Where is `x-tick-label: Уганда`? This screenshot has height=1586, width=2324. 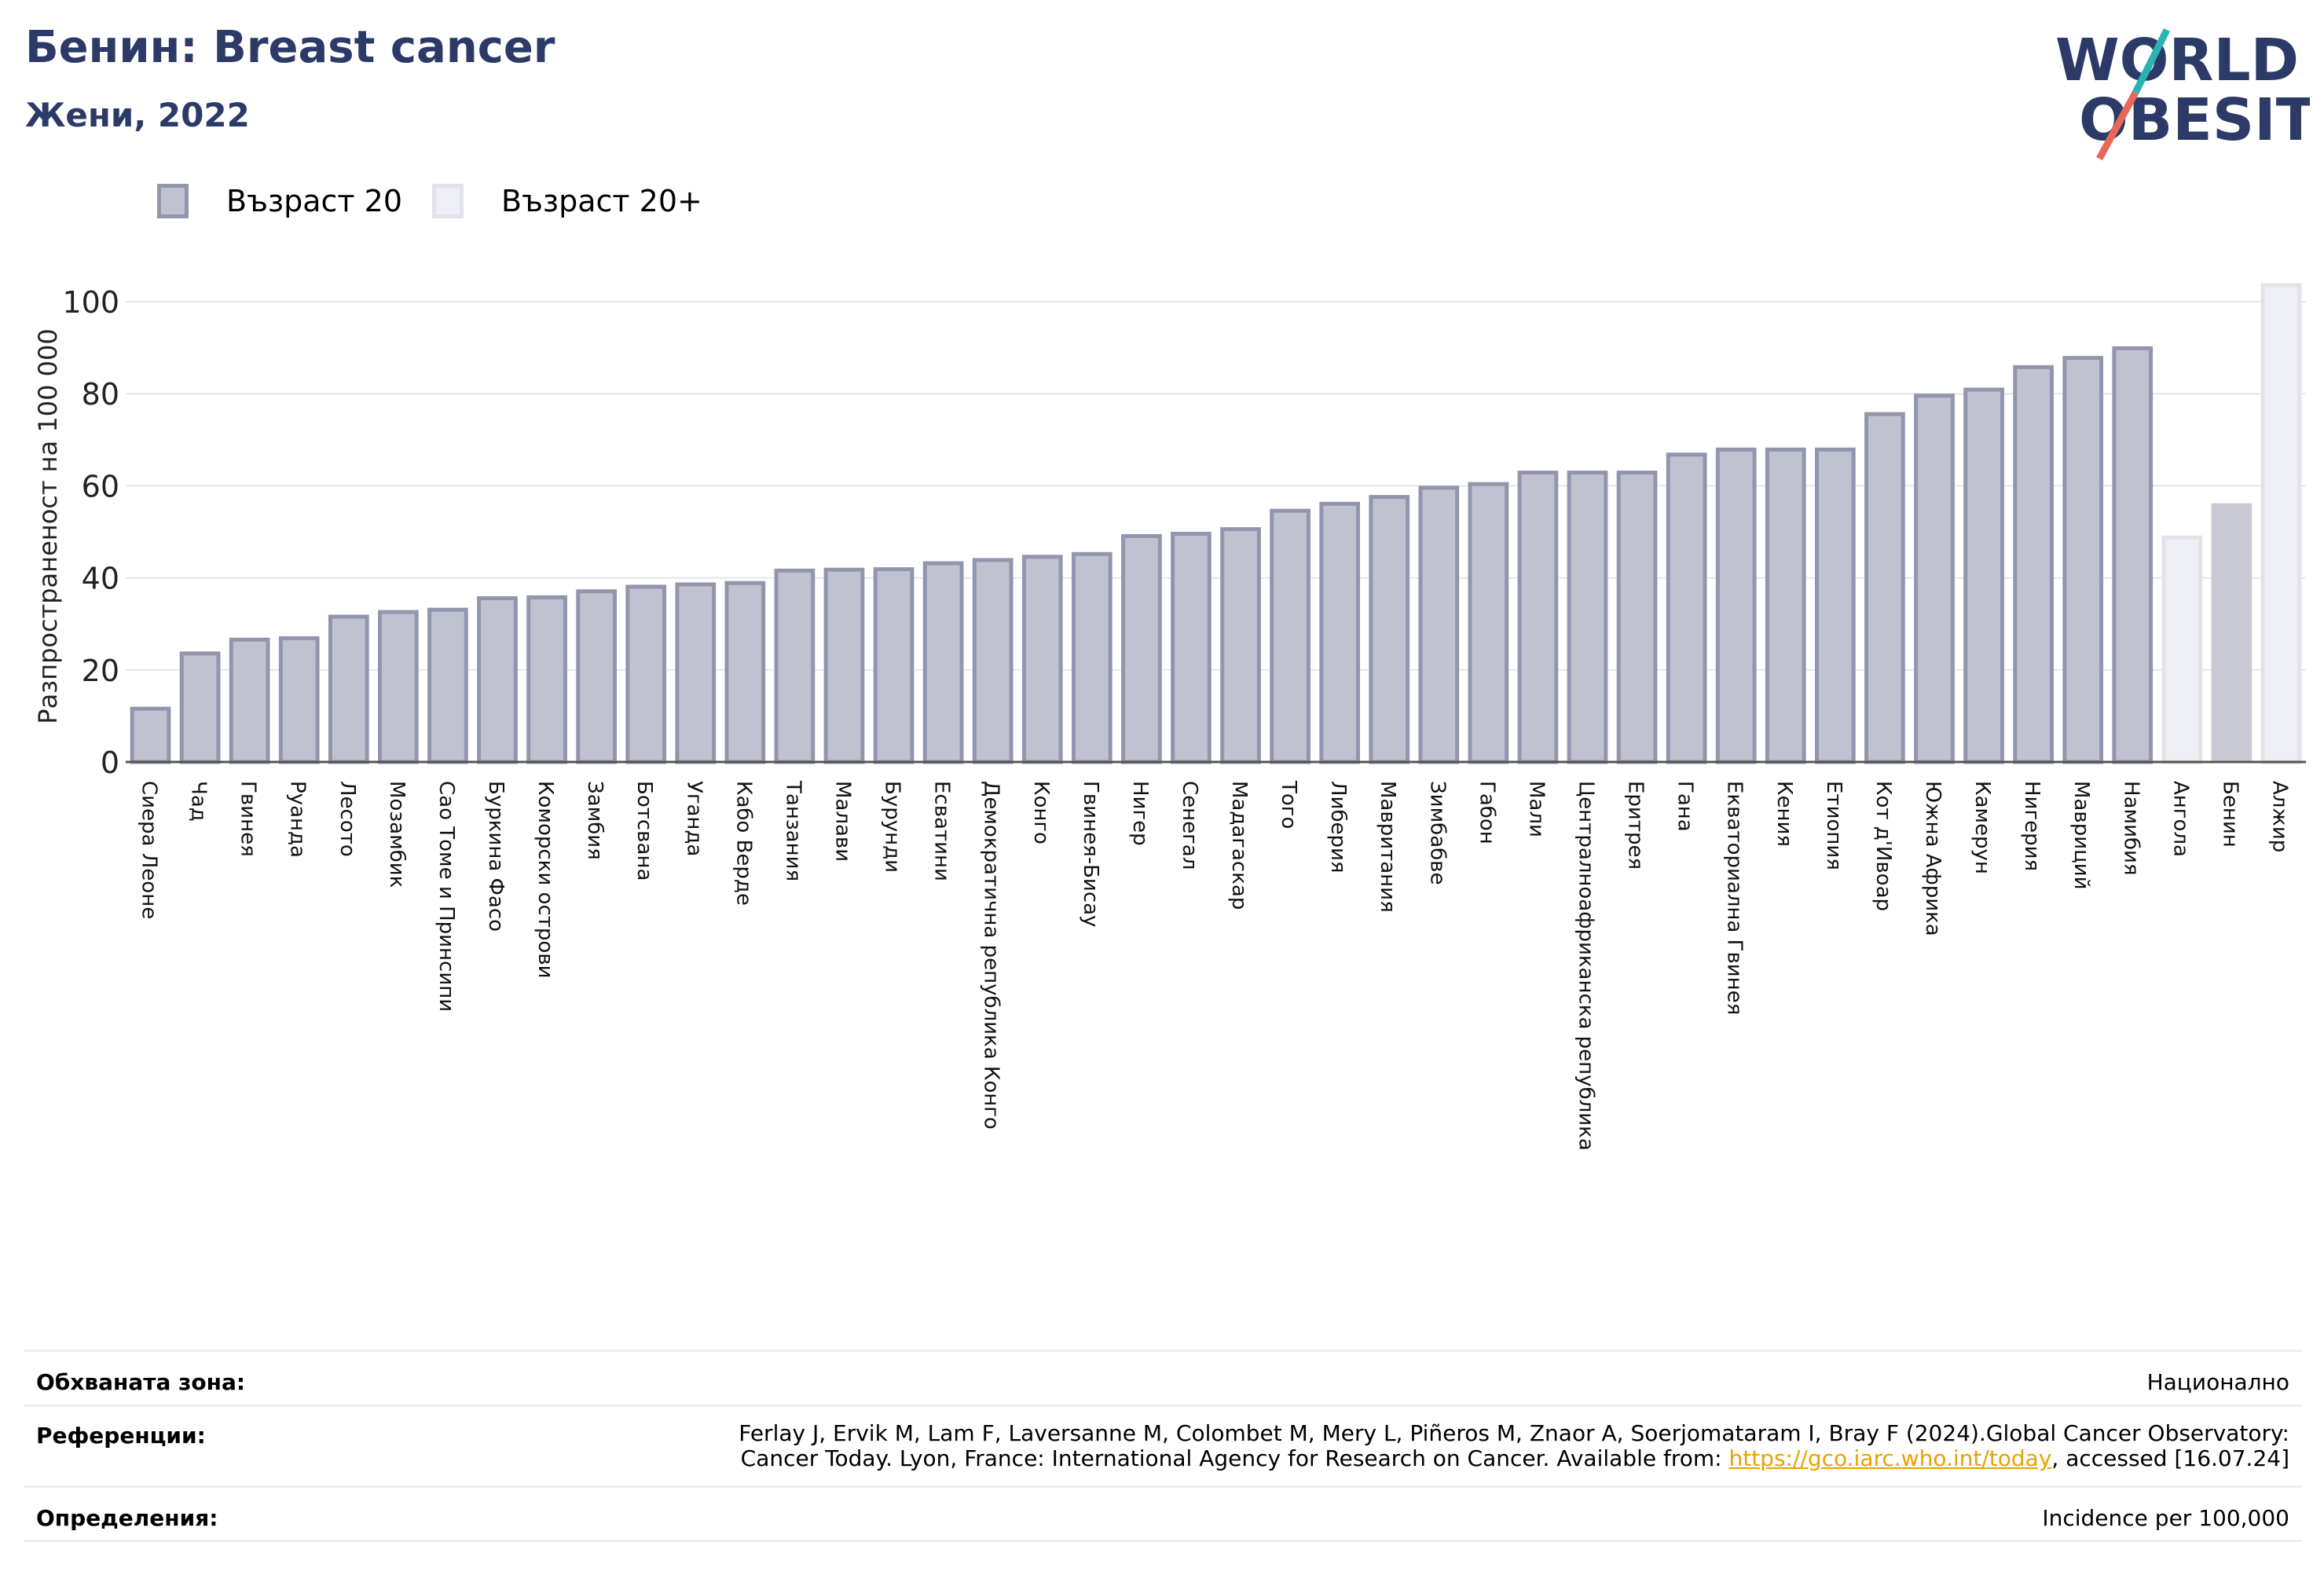
x-tick-label: Уганда is located at coordinates (694, 818).